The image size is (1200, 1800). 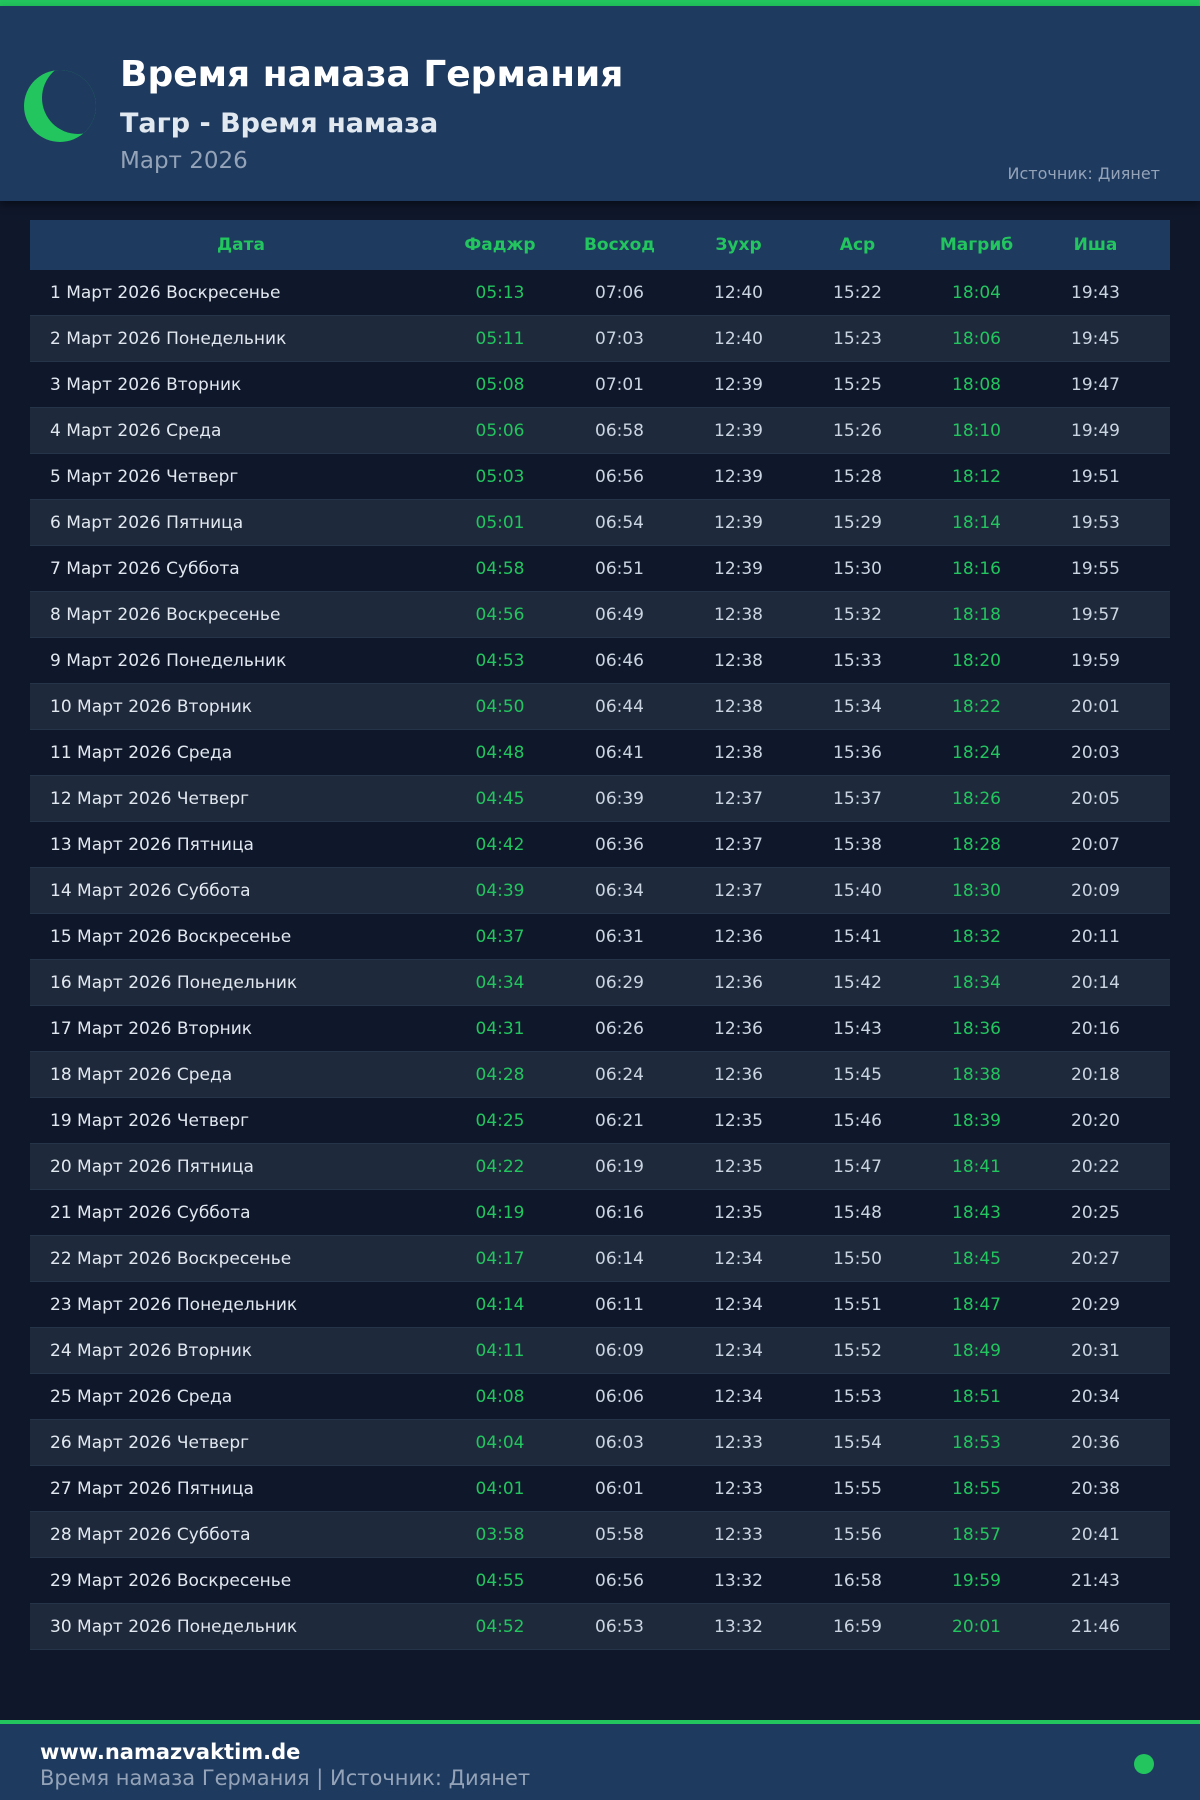 I want to click on cell-date: 7 Март 2026 Суббота, so click(x=145, y=568).